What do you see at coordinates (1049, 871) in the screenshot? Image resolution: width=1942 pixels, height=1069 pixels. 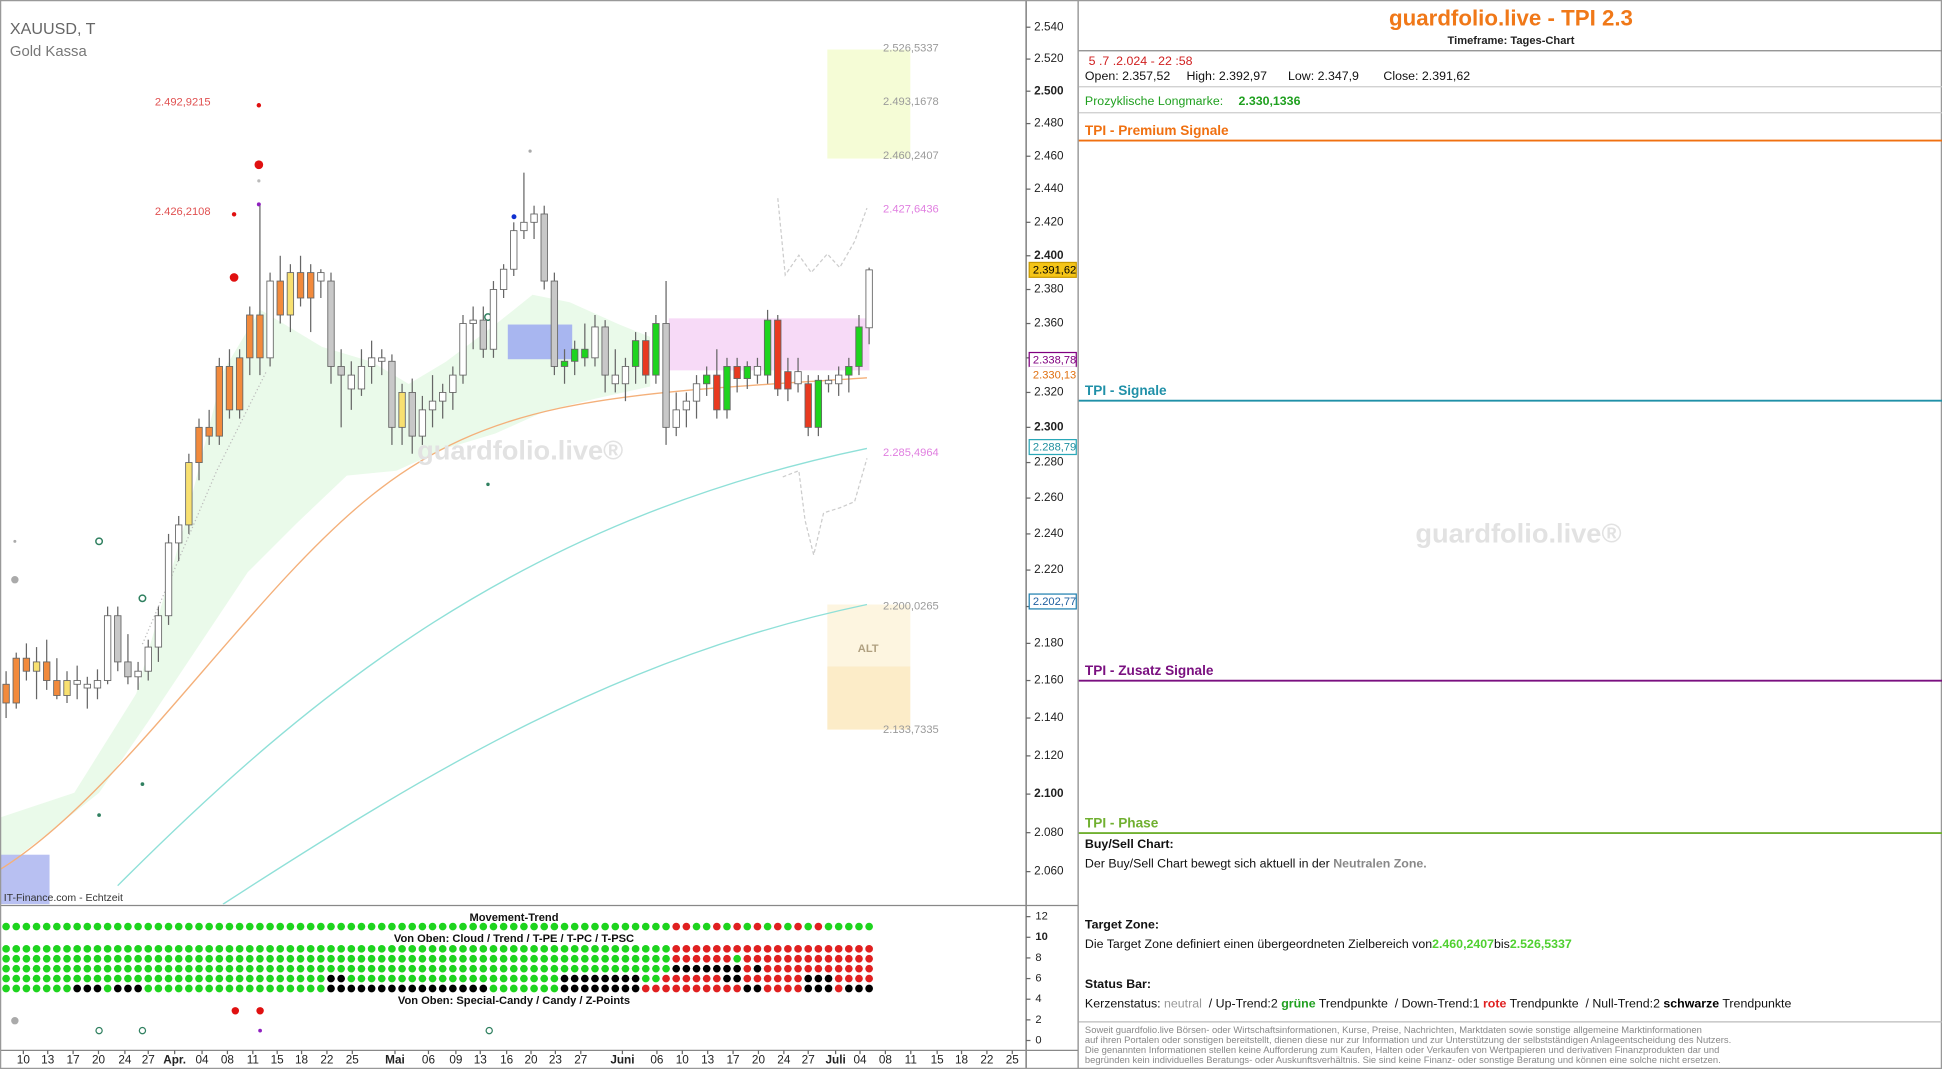 I see `y-tick-label: 2.060` at bounding box center [1049, 871].